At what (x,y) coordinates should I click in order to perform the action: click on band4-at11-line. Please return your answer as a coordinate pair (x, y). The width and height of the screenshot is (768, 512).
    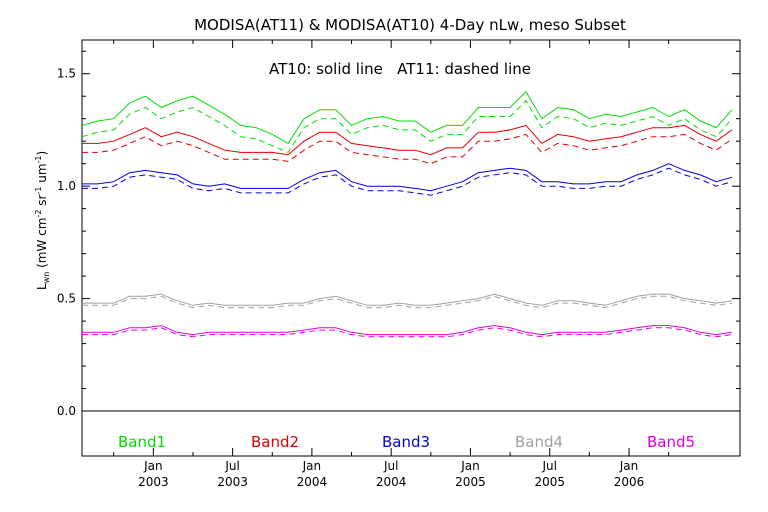
    Looking at the image, I should click on (407, 302).